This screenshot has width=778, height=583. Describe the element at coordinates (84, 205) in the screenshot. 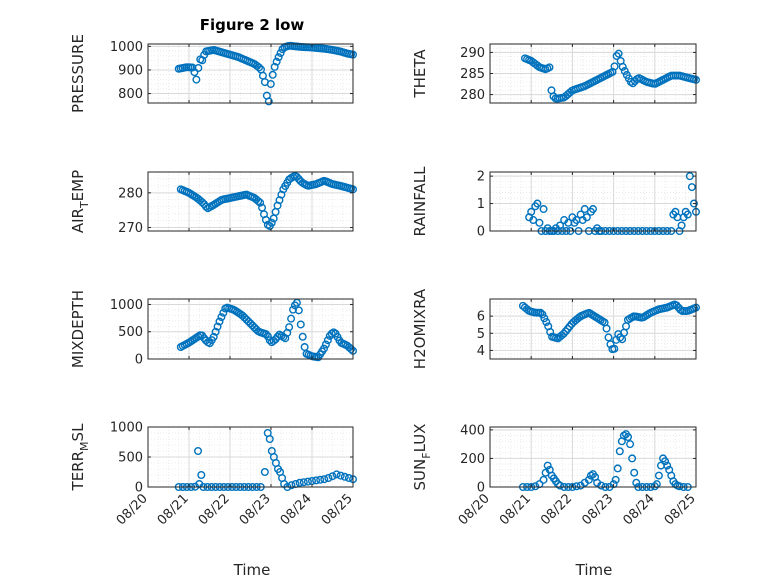

I see `y-axis-label-subscript: T` at that location.